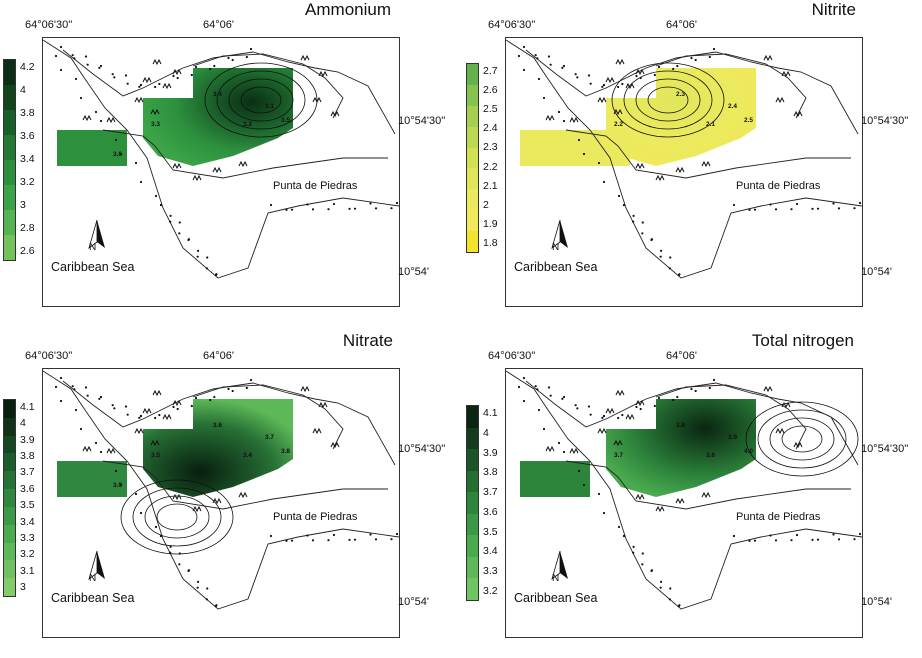  I want to click on contour-label: 3.5, so click(285, 120).